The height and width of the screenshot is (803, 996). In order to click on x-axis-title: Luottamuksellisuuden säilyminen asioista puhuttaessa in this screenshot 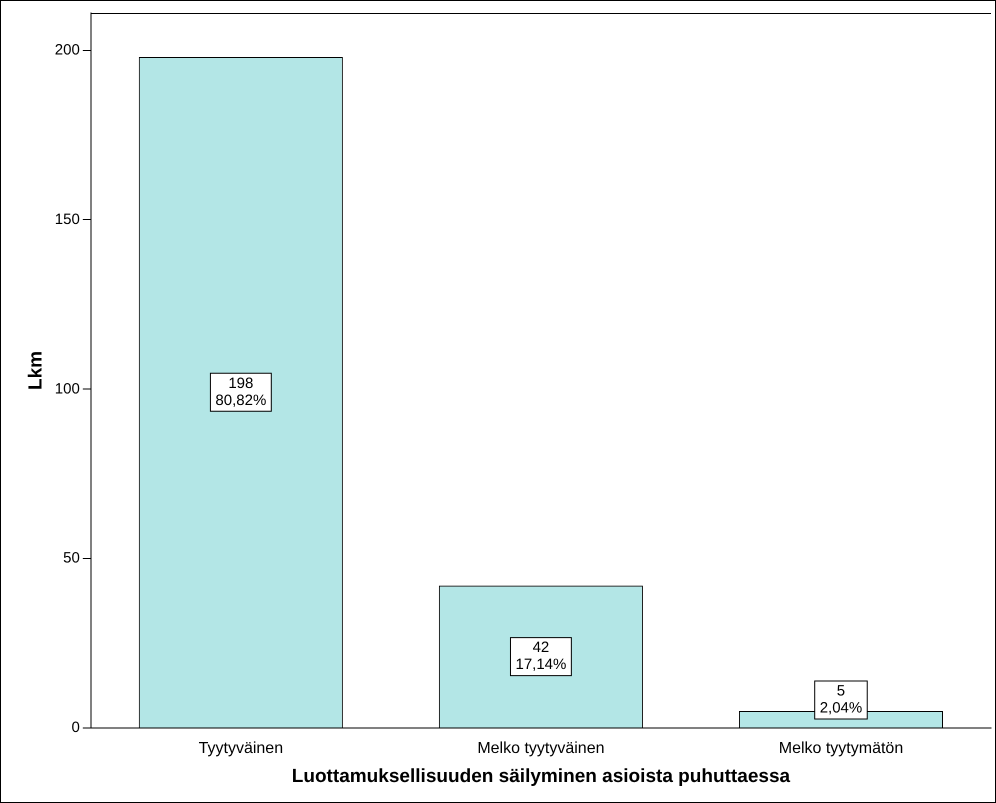, I will do `click(541, 776)`.